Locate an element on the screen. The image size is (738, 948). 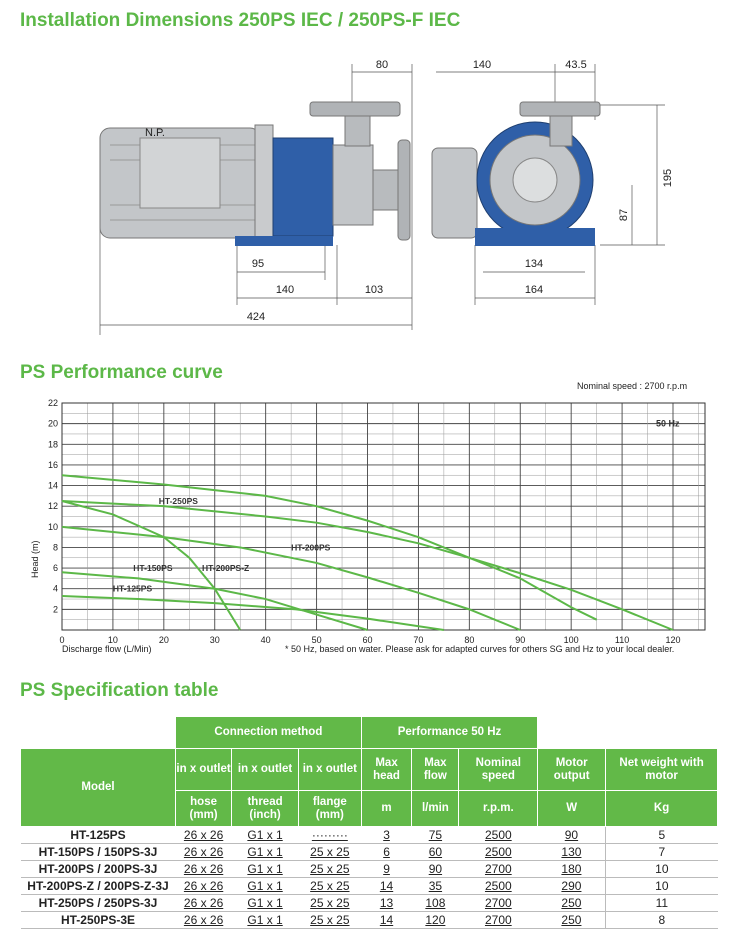
group-performance: Performance 50 Hz is located at coordinates (449, 732).